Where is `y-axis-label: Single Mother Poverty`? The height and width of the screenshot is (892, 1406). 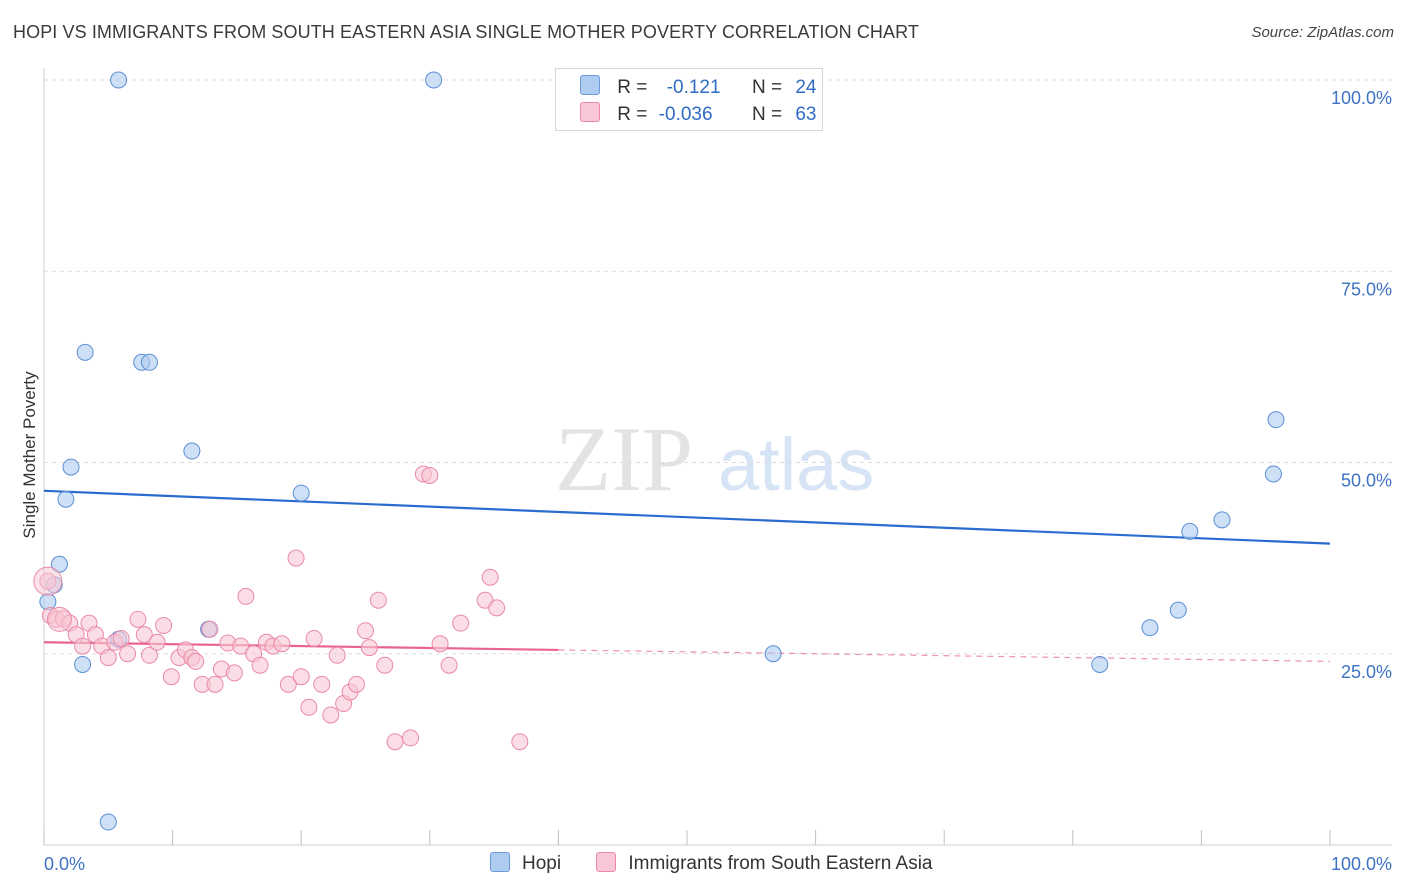
y-axis-label: Single Mother Poverty is located at coordinates (29, 455).